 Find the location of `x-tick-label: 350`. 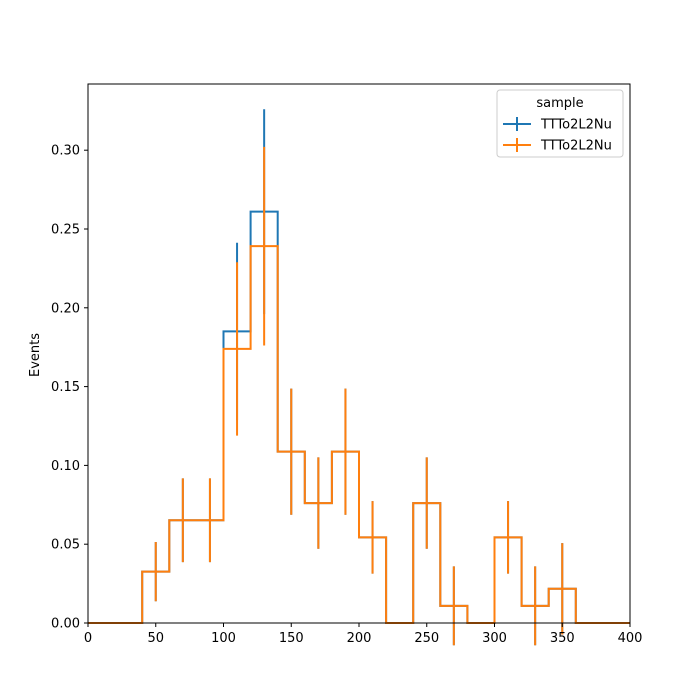

x-tick-label: 350 is located at coordinates (562, 638).